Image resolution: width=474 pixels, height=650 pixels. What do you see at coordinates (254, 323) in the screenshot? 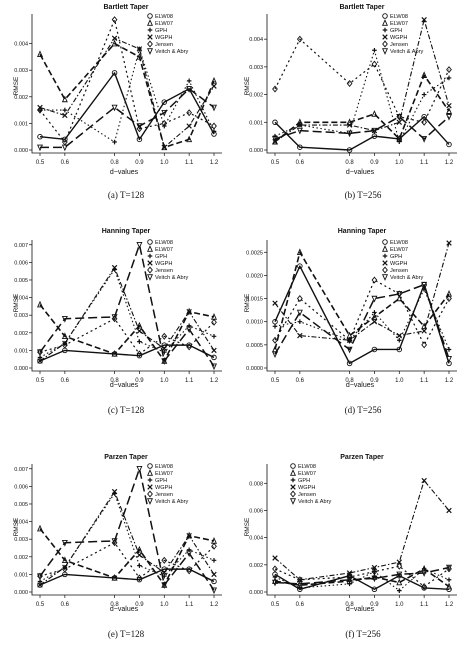
I see `y-tick-label: 0.0010` at bounding box center [254, 323].